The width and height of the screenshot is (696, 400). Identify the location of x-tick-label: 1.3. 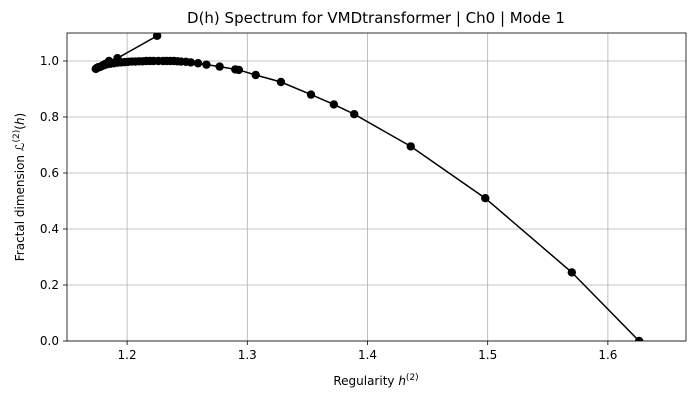
(247, 355).